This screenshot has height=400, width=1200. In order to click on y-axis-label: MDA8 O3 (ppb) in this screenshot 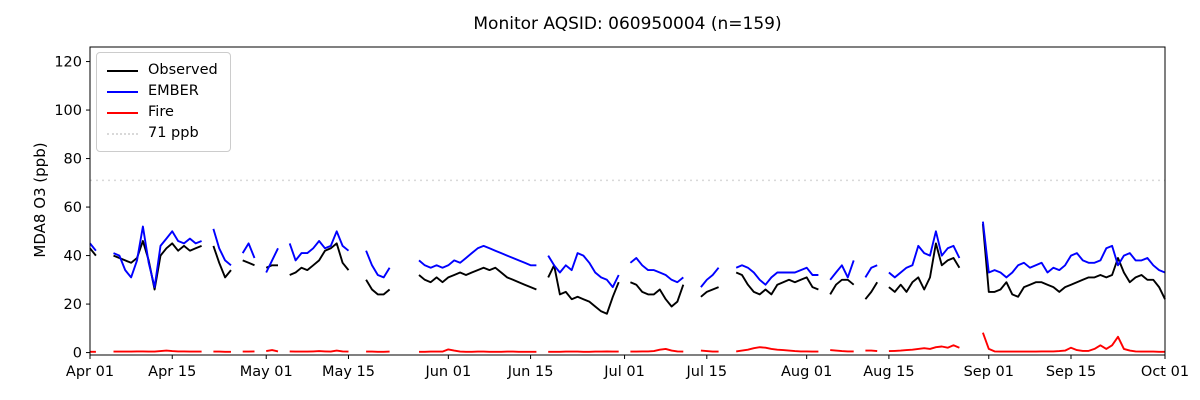, I will do `click(40, 200)`.